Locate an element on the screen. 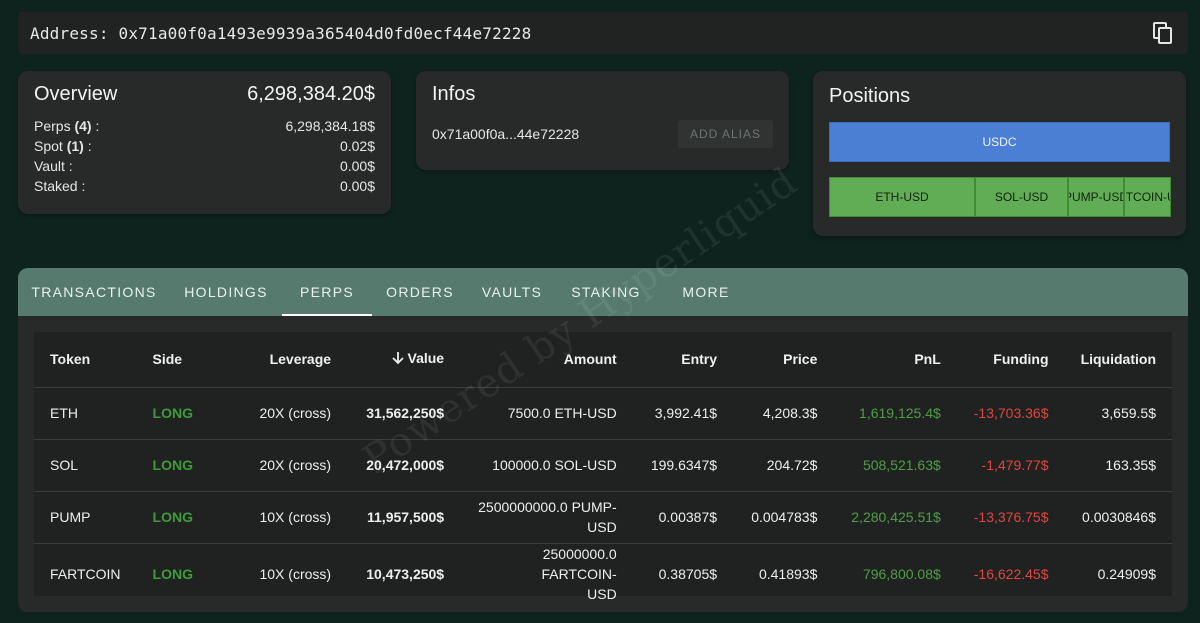 Image resolution: width=1200 pixels, height=623 pixels. cell-pnl: 508,521.63$ is located at coordinates (895, 465).